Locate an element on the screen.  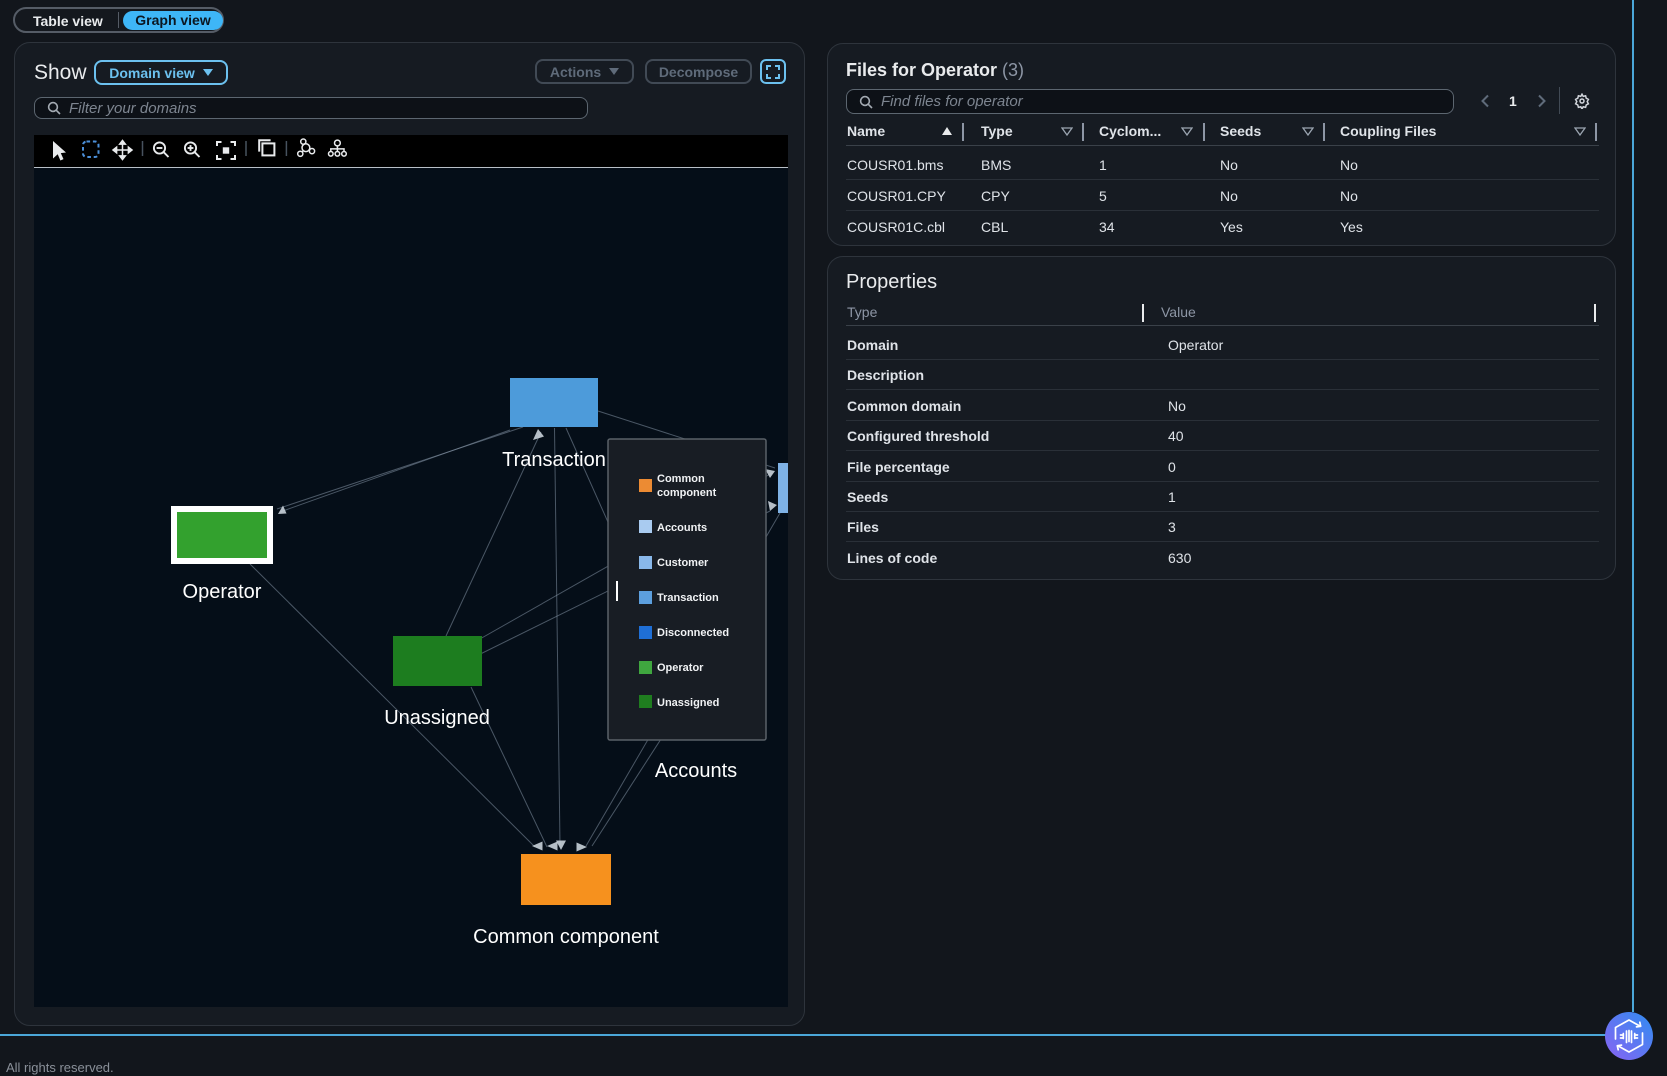
svg-text: component is located at coordinates (687, 493).